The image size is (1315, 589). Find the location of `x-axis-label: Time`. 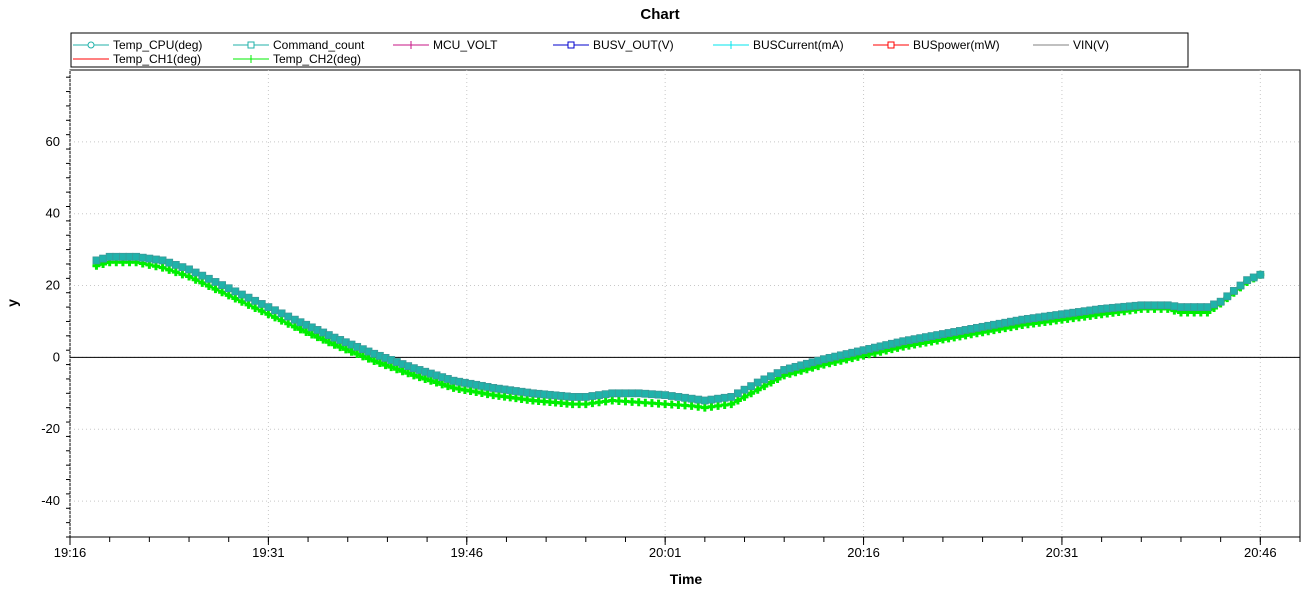

x-axis-label: Time is located at coordinates (686, 579).